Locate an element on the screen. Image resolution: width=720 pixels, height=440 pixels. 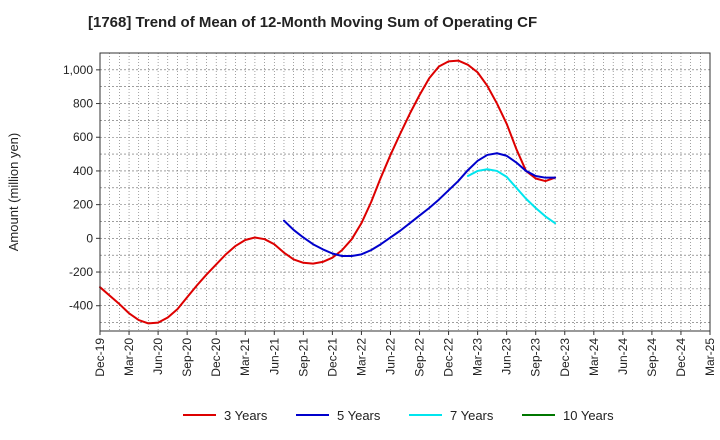
series-line-5-years is located at coordinates (419, 205).